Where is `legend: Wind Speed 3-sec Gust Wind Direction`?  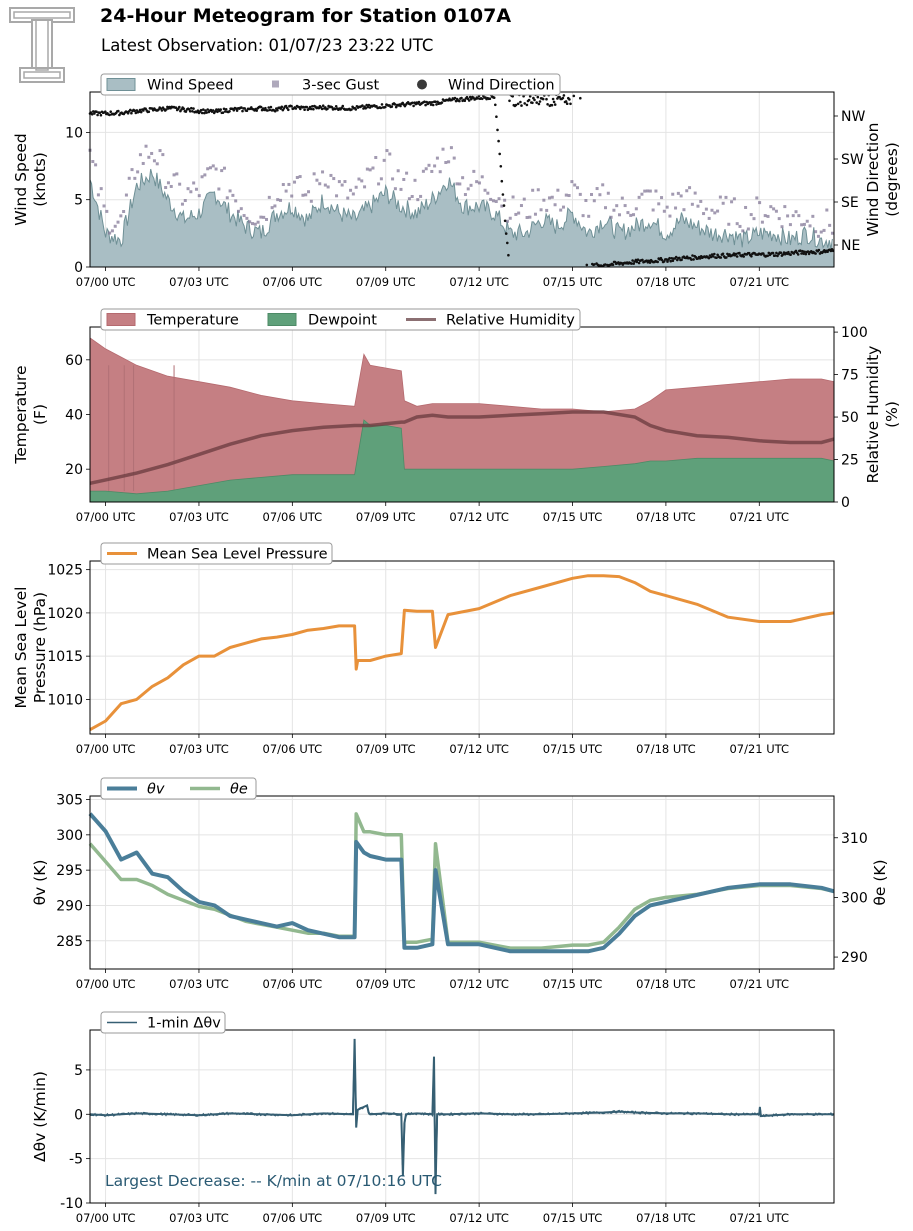 legend: Wind Speed 3-sec Gust Wind Direction is located at coordinates (330, 84).